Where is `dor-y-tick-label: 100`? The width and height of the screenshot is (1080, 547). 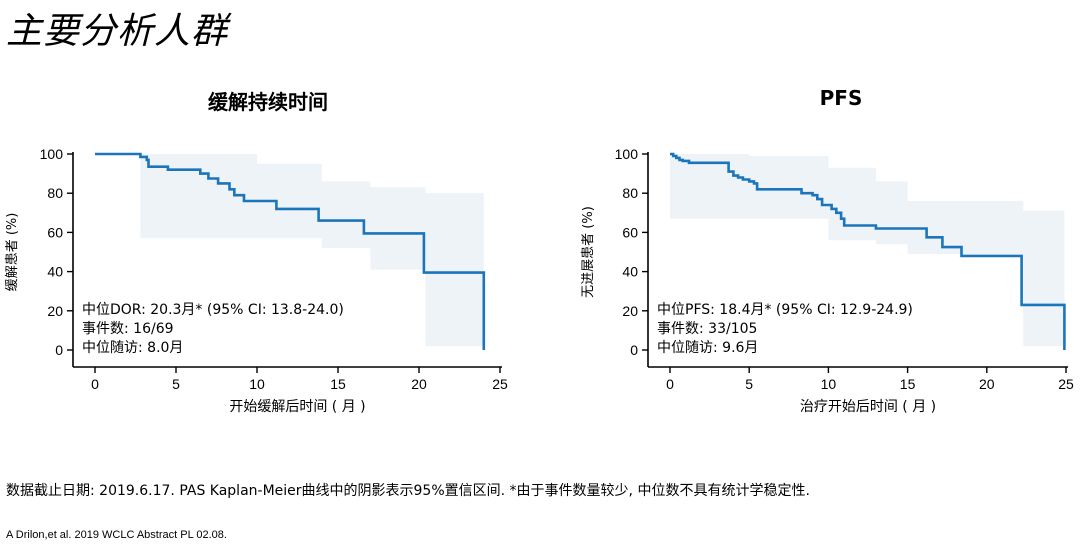 dor-y-tick-label: 100 is located at coordinates (52, 154).